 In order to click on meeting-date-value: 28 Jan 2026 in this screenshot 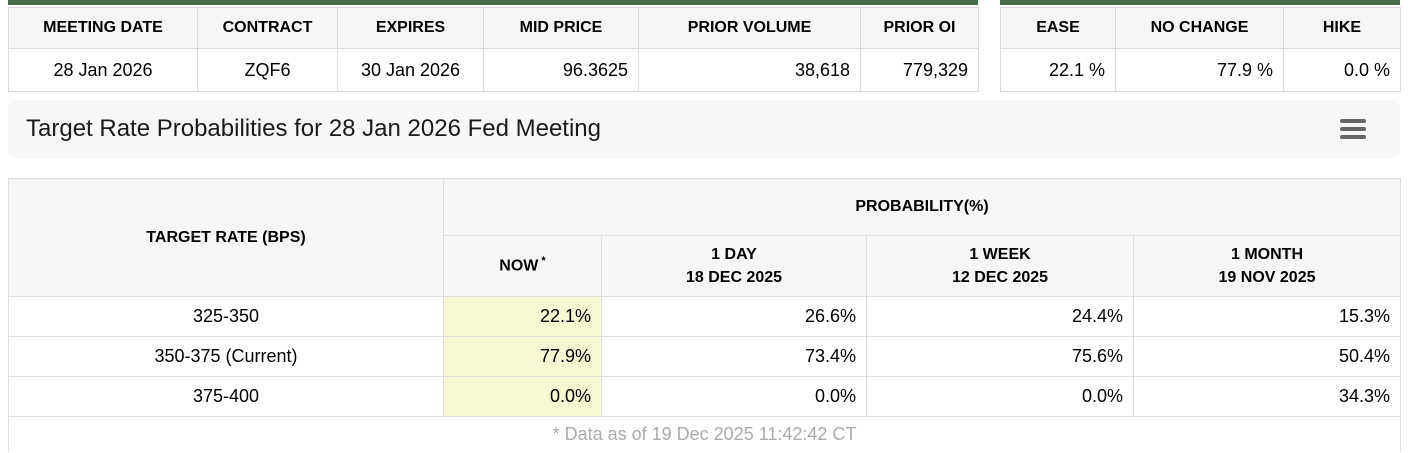, I will do `click(103, 70)`.